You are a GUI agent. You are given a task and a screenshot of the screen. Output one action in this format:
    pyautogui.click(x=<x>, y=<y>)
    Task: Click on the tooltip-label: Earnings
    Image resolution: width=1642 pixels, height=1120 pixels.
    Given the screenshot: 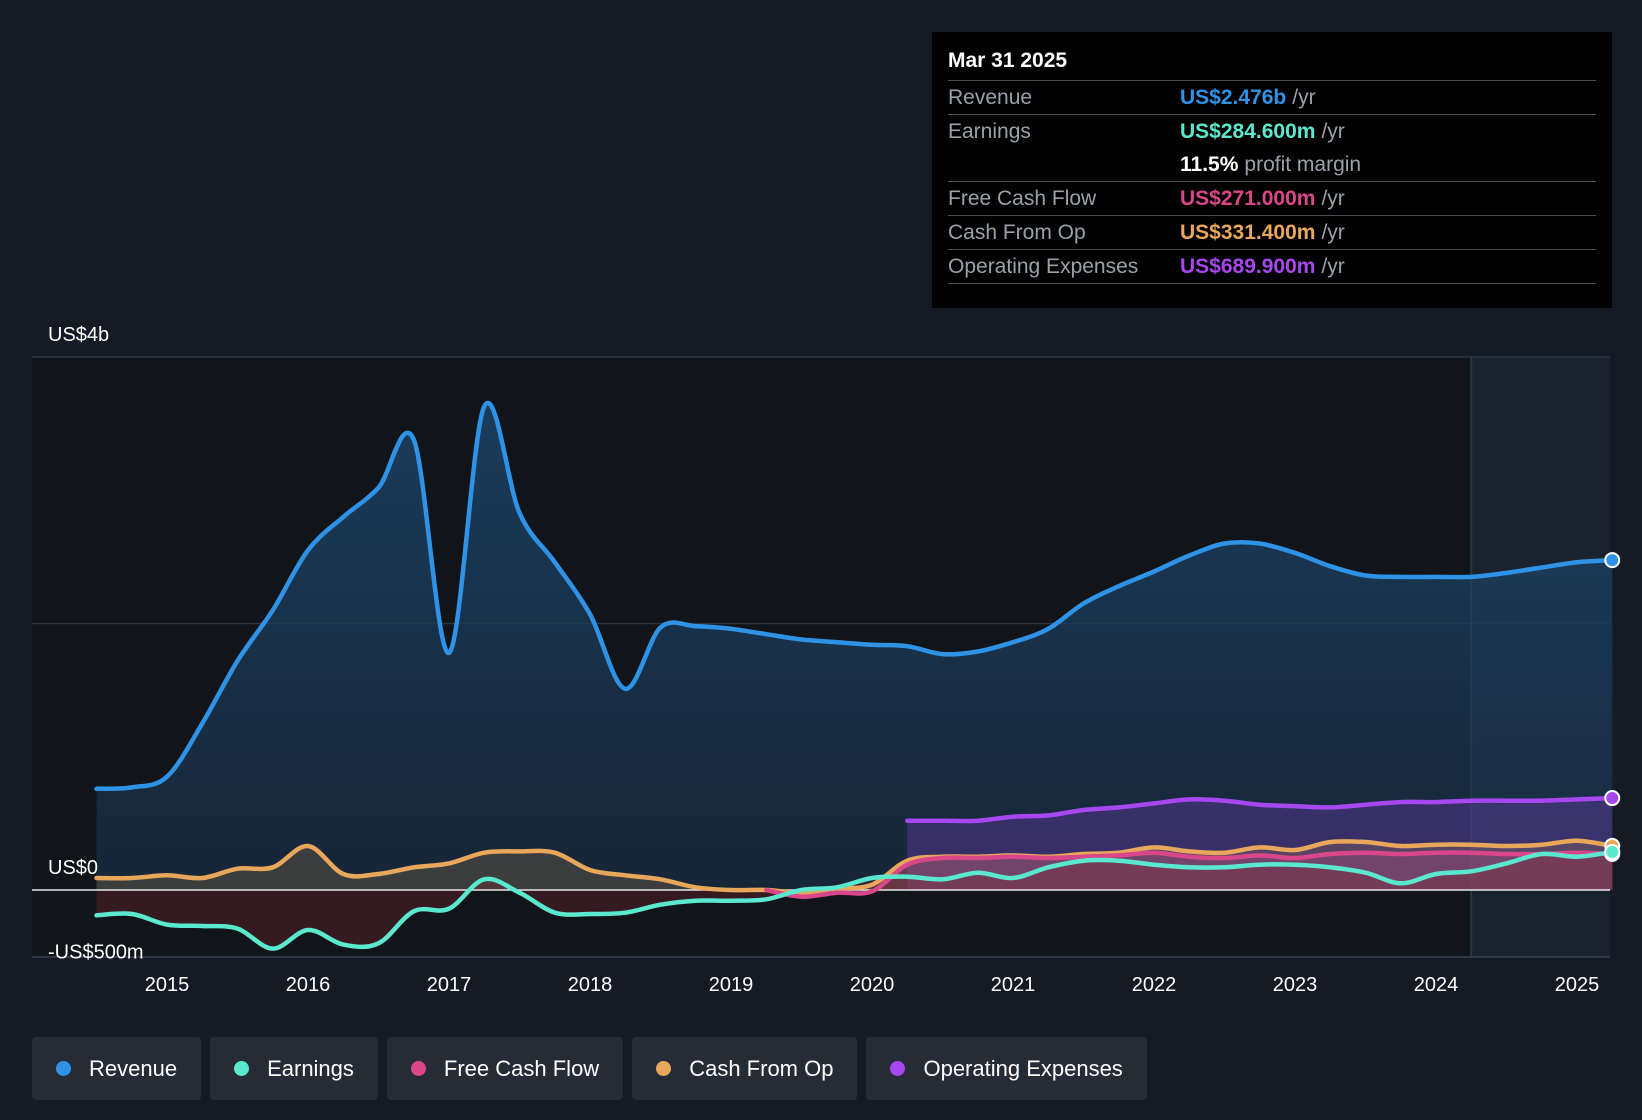 What is the action you would take?
    pyautogui.click(x=989, y=131)
    